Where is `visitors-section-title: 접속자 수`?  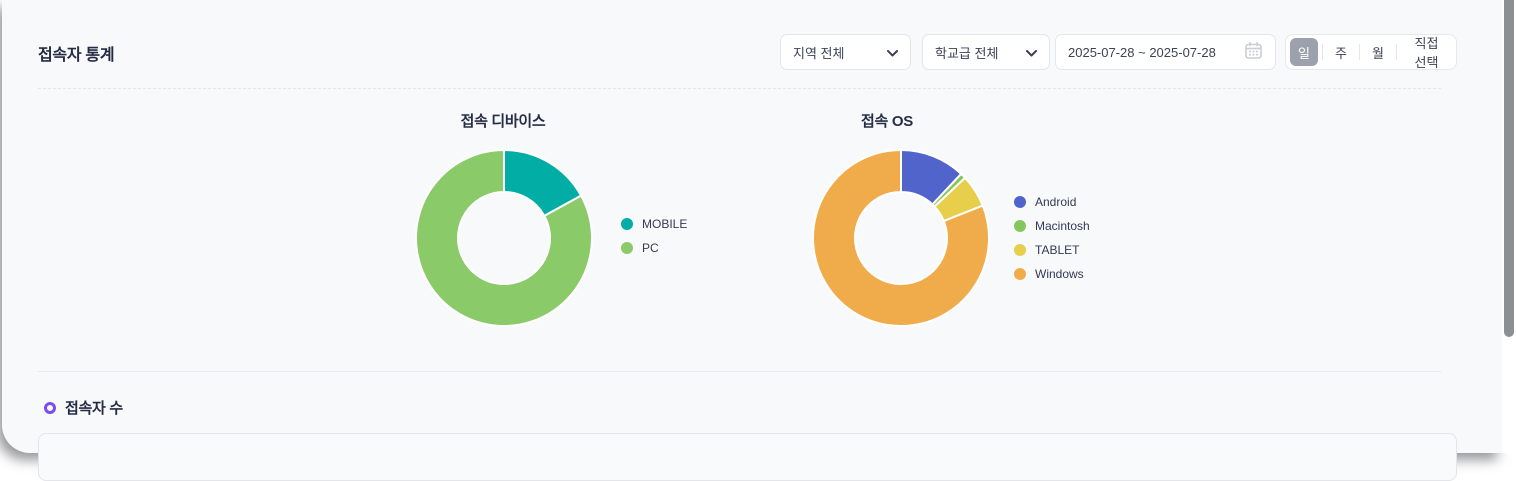
visitors-section-title: 접속자 수 is located at coordinates (94, 408).